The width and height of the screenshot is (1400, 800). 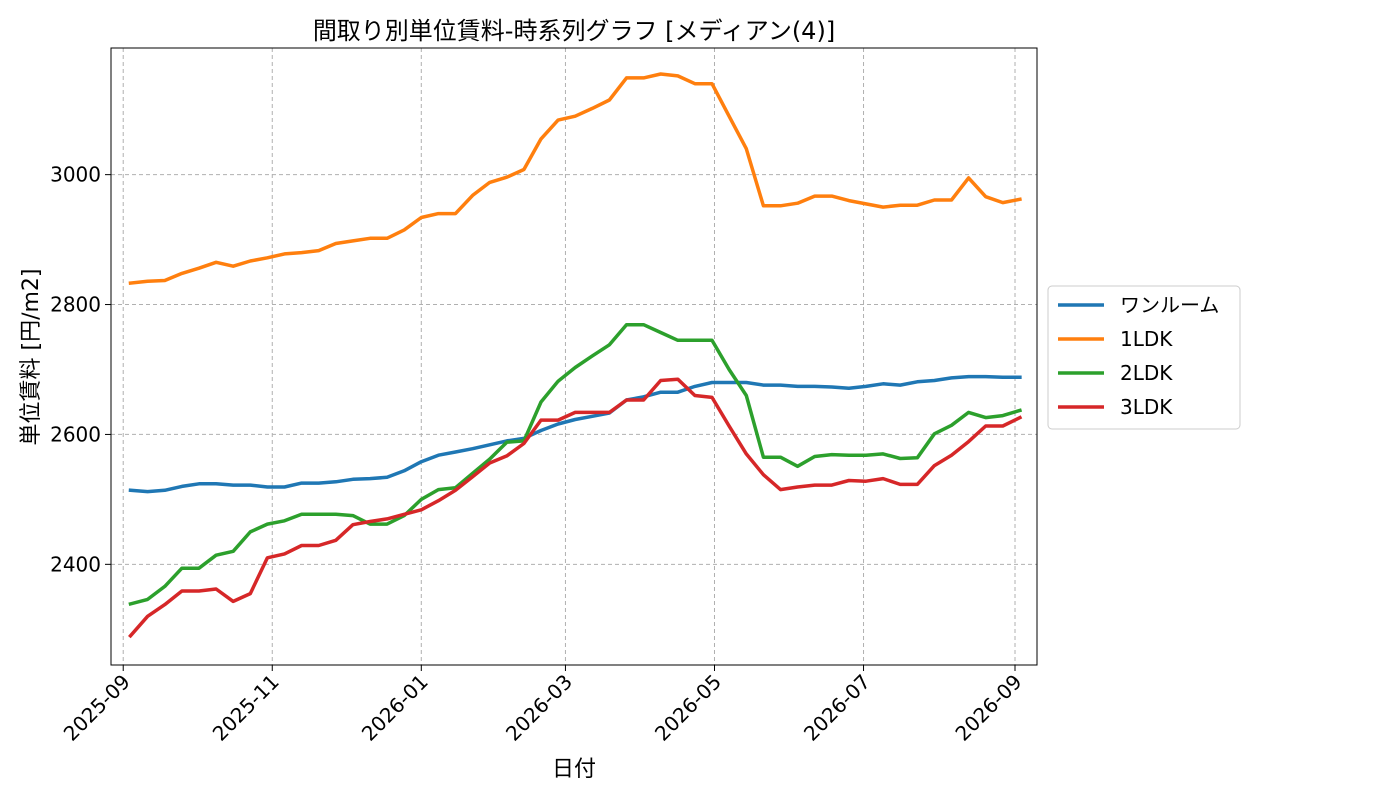 I want to click on x-tick-label: 2025-09, so click(x=97, y=708).